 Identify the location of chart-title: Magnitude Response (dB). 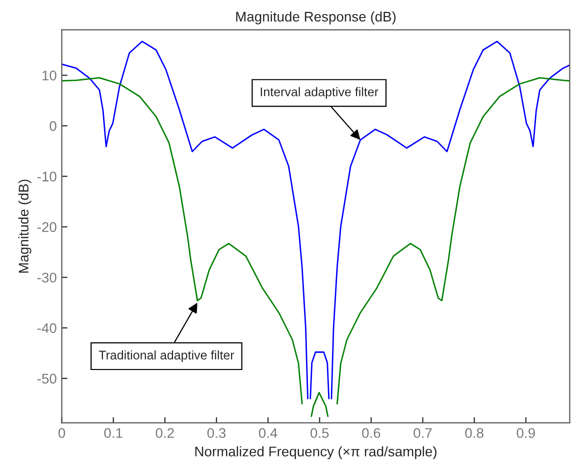
(316, 17).